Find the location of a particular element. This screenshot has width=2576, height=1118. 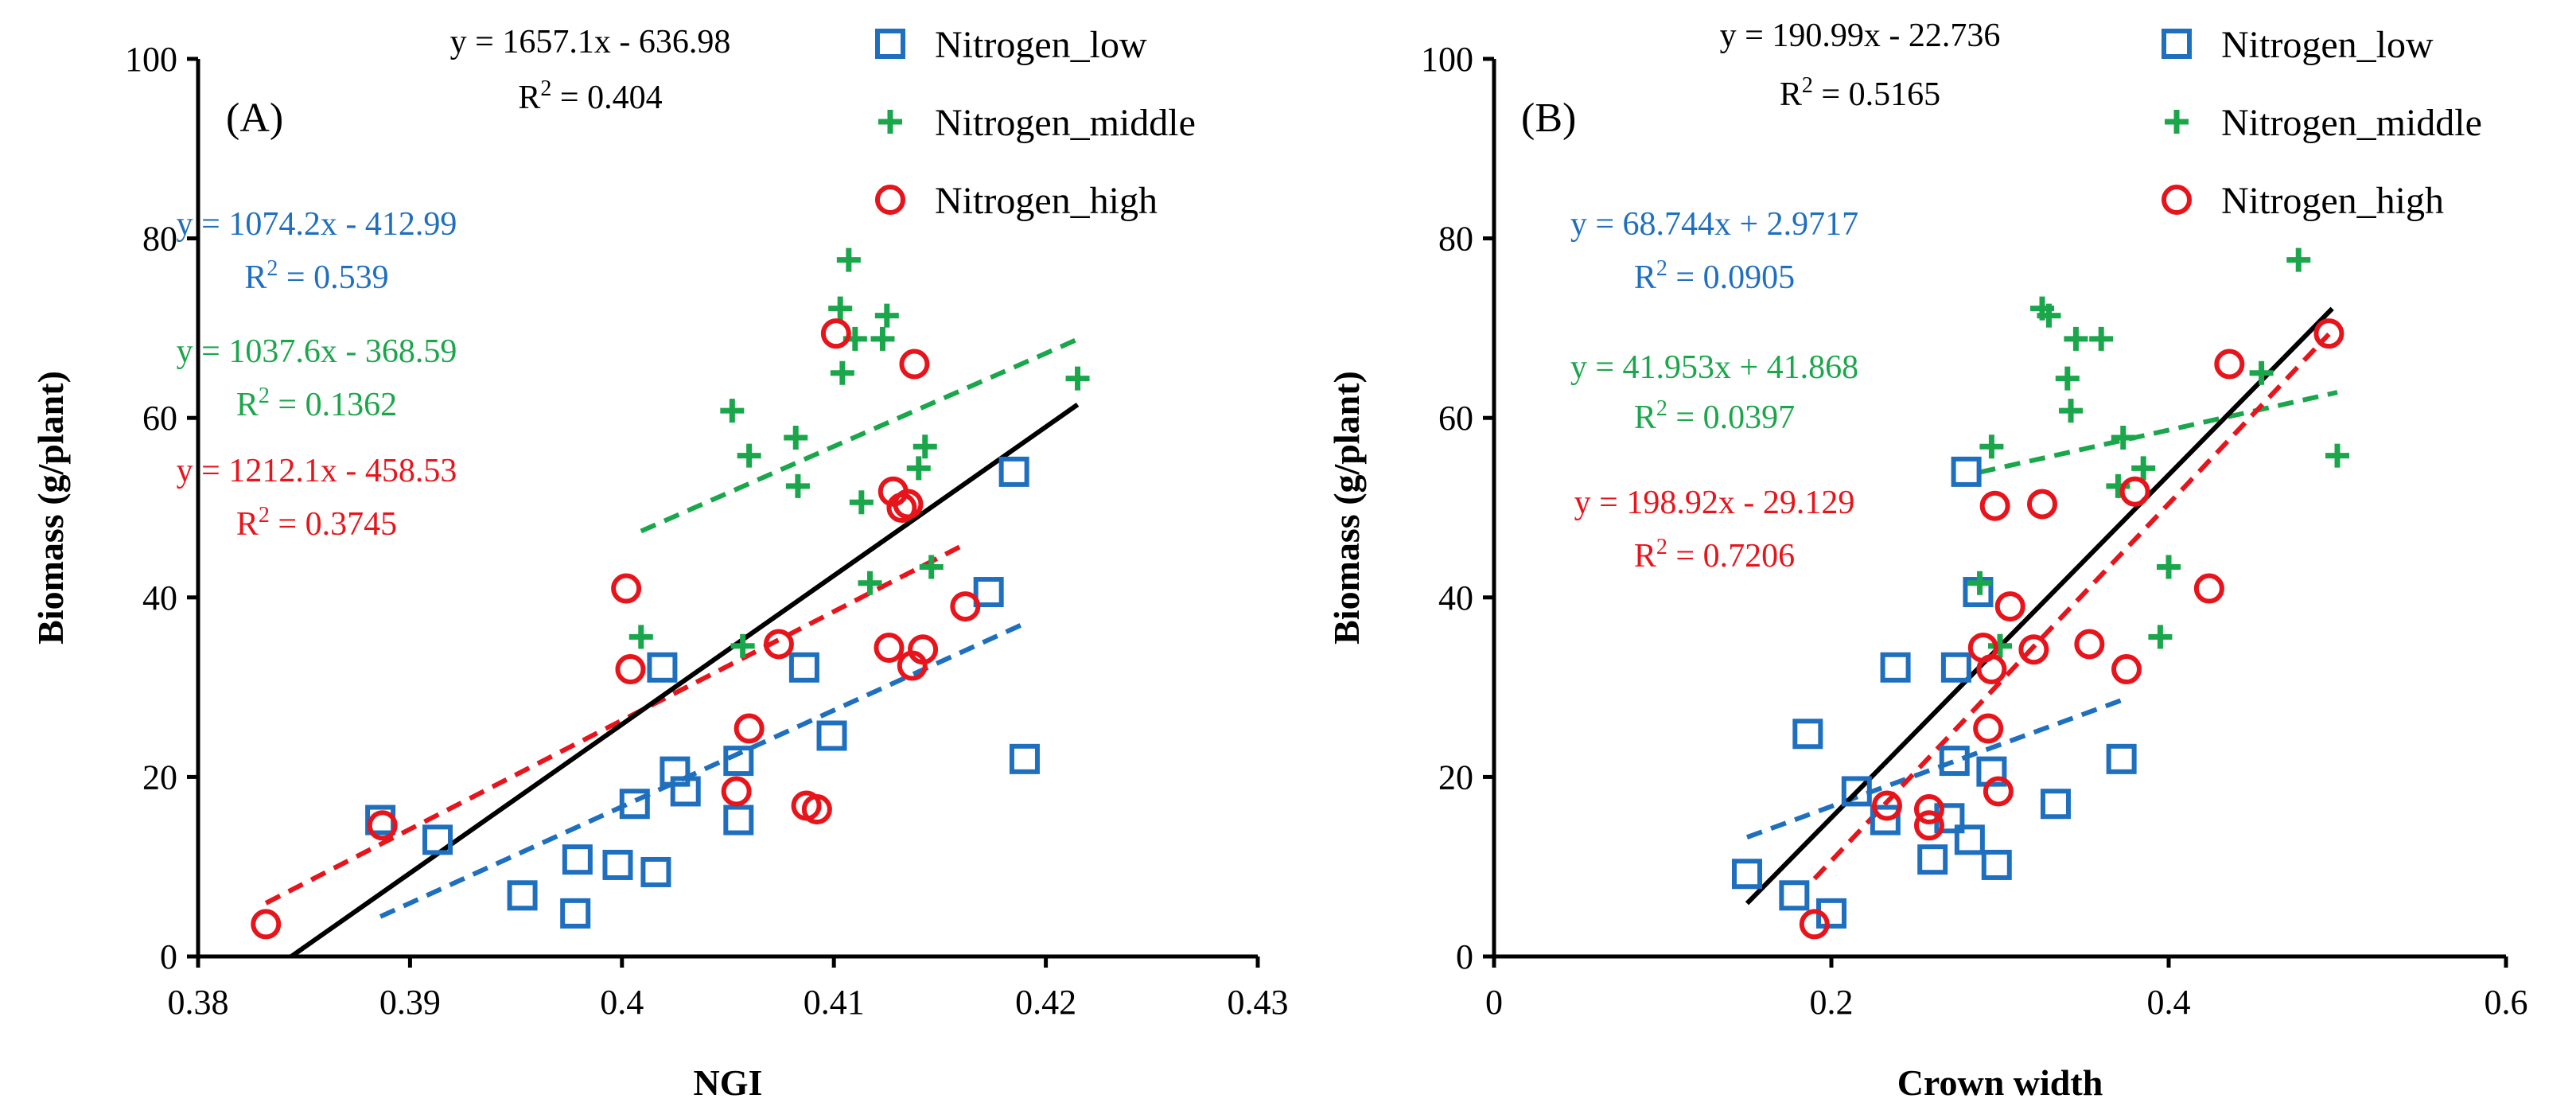

overall-r2: R2 = 0.5165 is located at coordinates (1860, 93).